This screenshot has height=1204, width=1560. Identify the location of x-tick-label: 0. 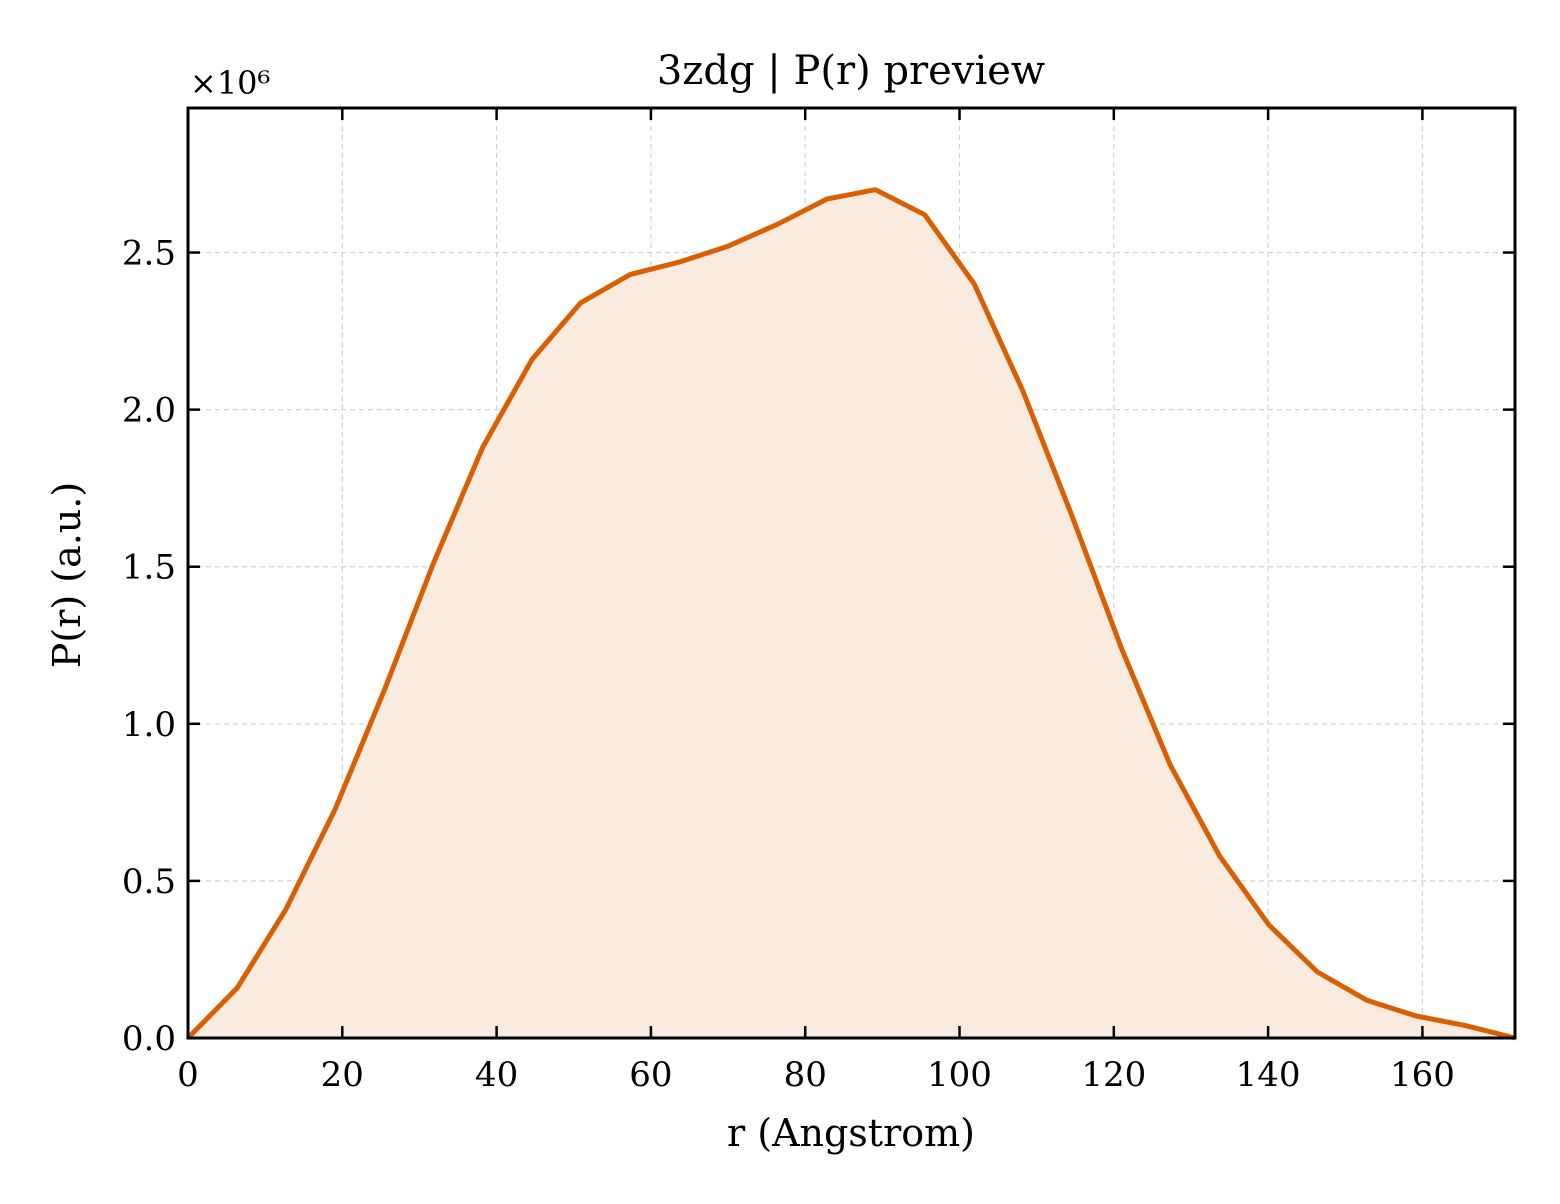
(188, 1075).